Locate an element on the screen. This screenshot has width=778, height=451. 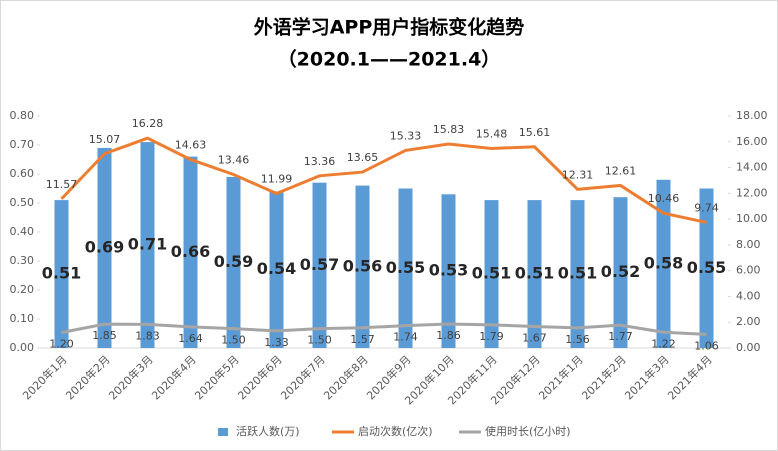
y2-tick-label: 6.00 is located at coordinates (748, 270).